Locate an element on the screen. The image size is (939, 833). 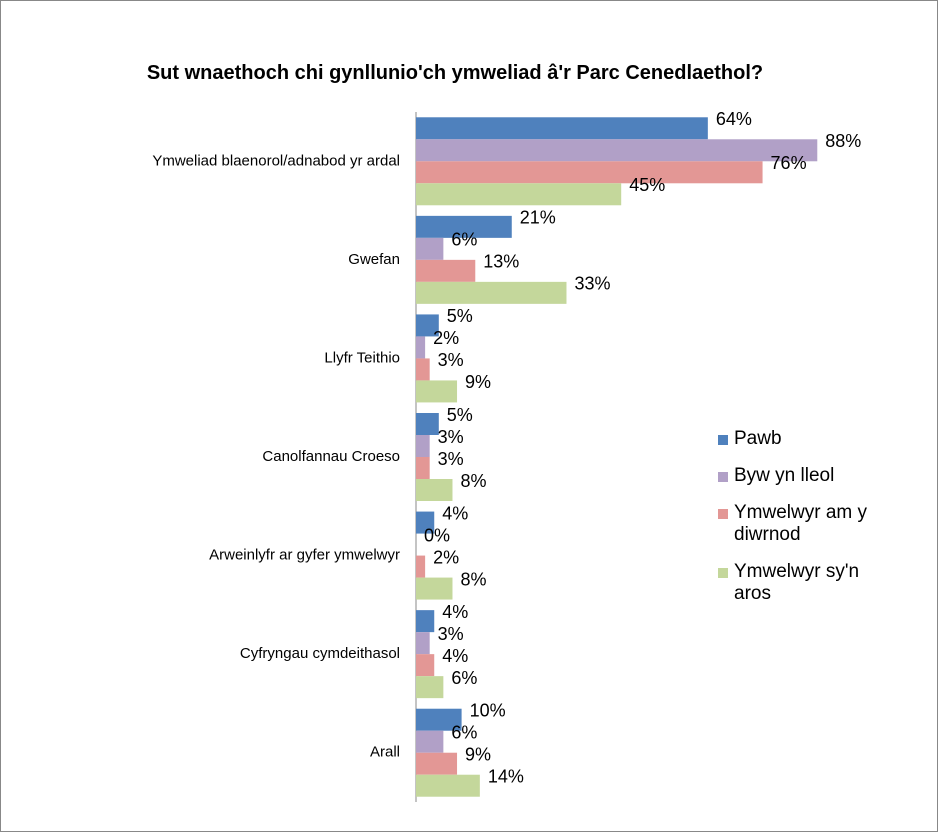
category-label: Gwefan is located at coordinates (374, 259).